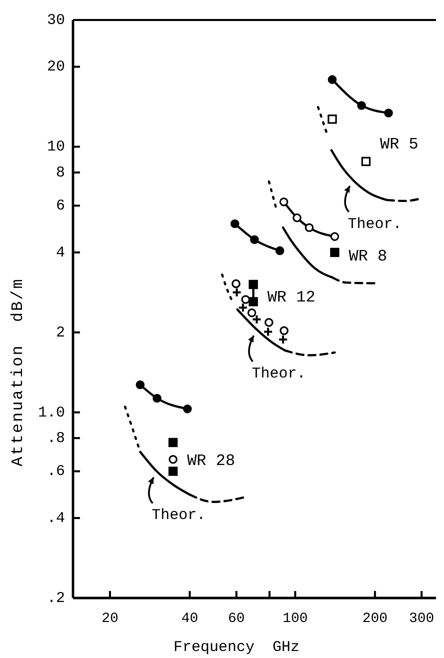 The height and width of the screenshot is (658, 444). Describe the element at coordinates (55, 439) in the screenshot. I see `y-tick-label: .8` at that location.